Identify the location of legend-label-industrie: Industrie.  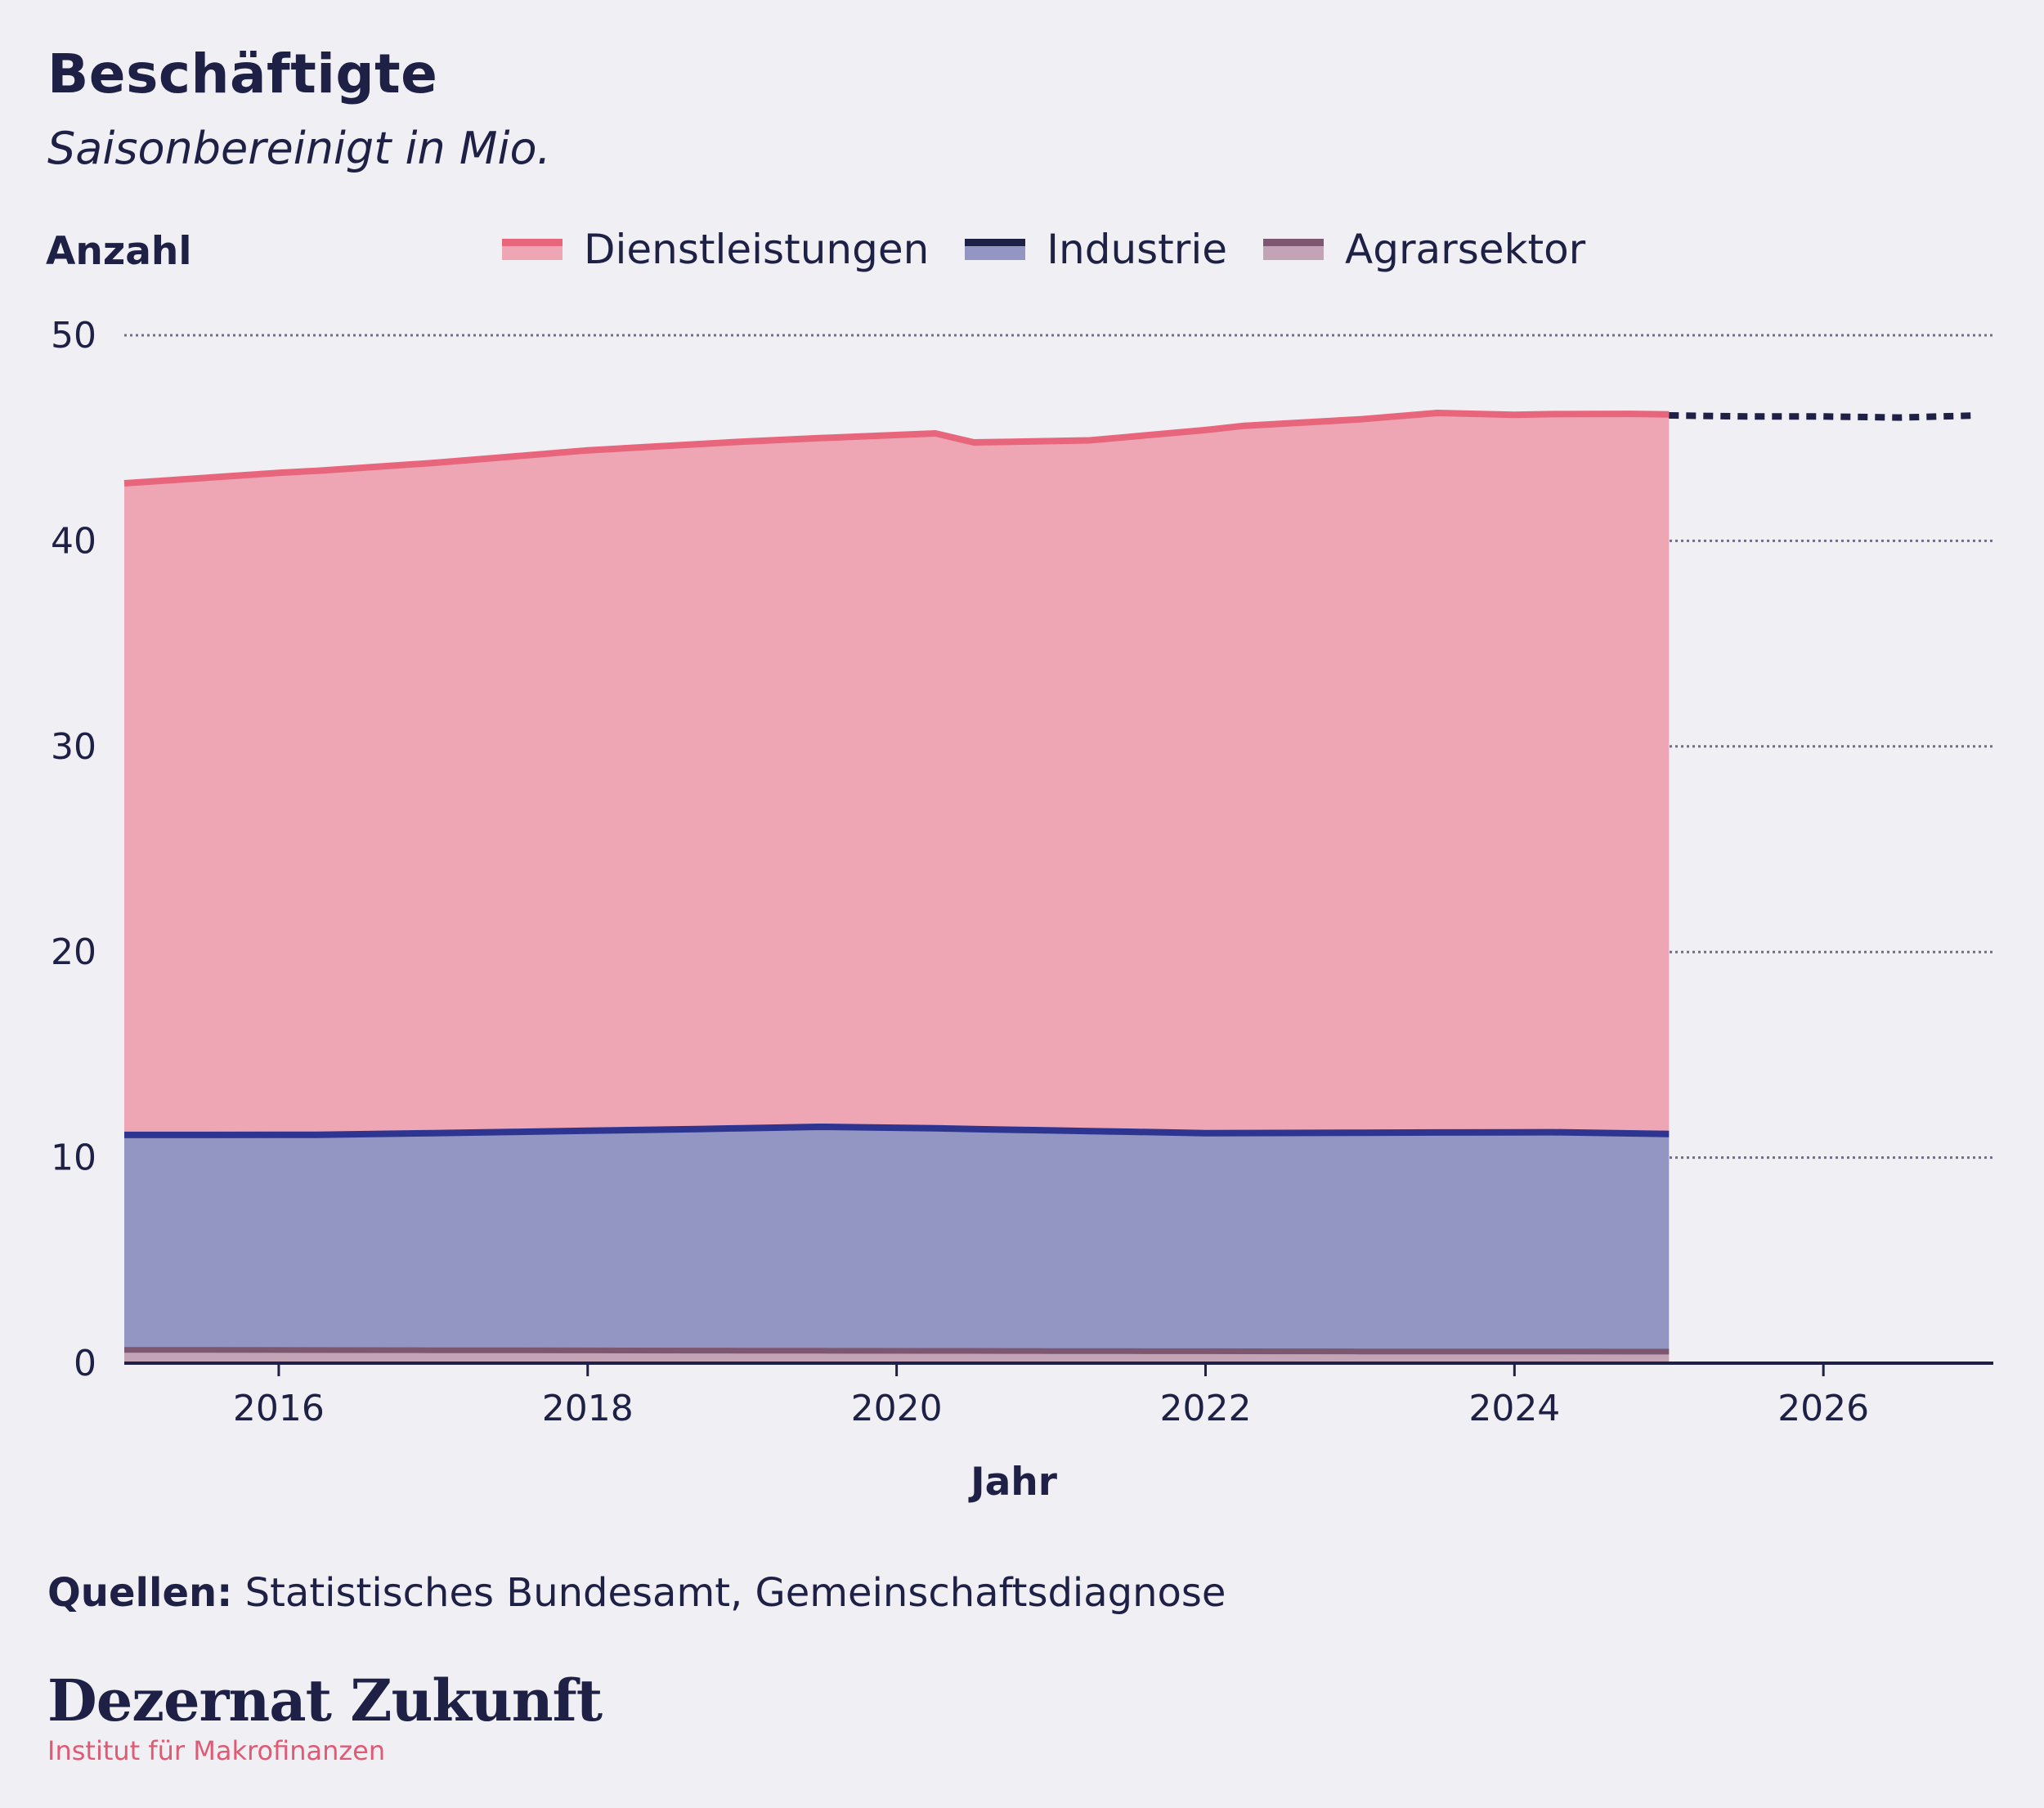
(1137, 250).